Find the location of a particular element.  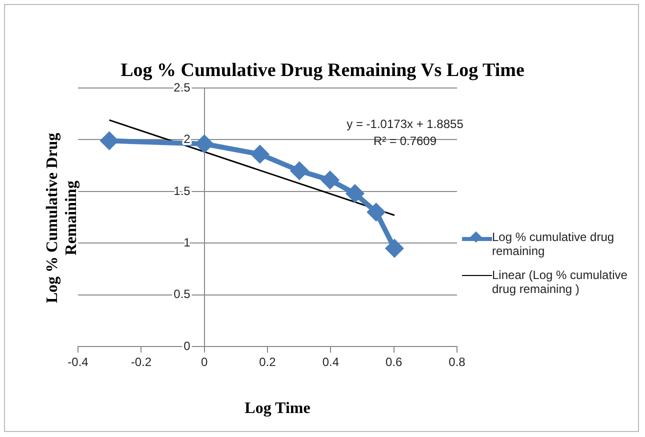

x-tick-label: 0.2 is located at coordinates (267, 362).